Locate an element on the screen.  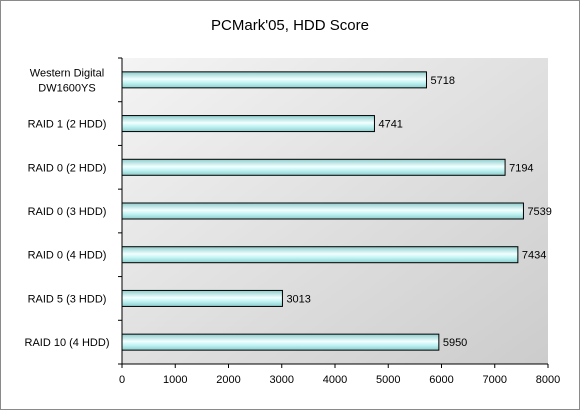
x-tick-label: 1000 is located at coordinates (175, 380).